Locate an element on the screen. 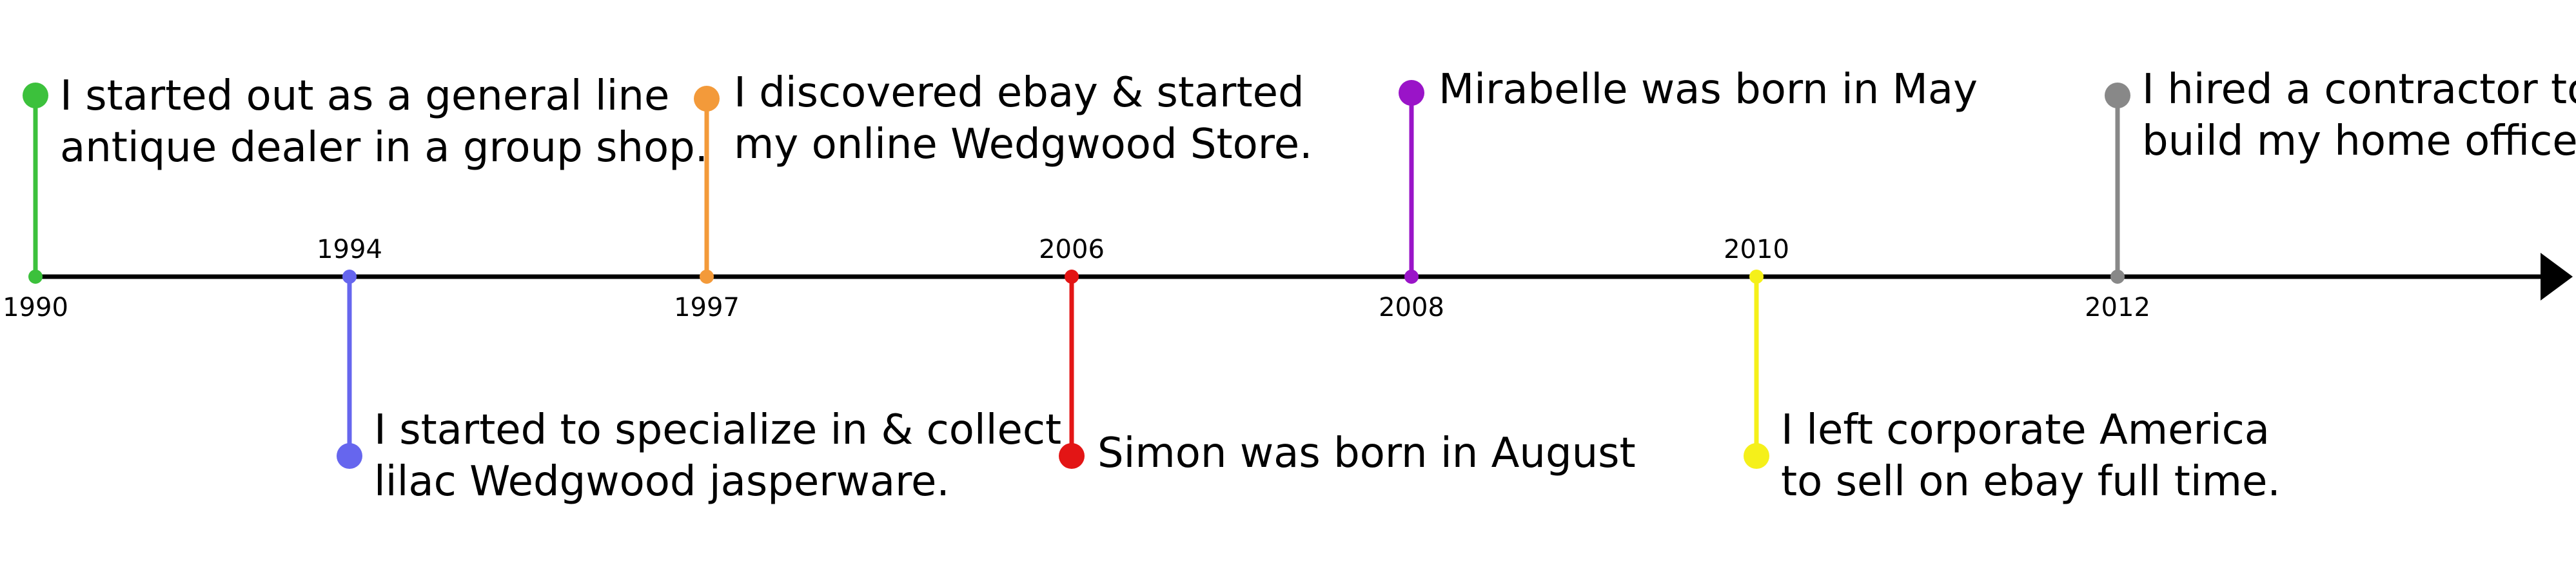 The width and height of the screenshot is (2576, 583). year-label: 2008 is located at coordinates (1412, 307).